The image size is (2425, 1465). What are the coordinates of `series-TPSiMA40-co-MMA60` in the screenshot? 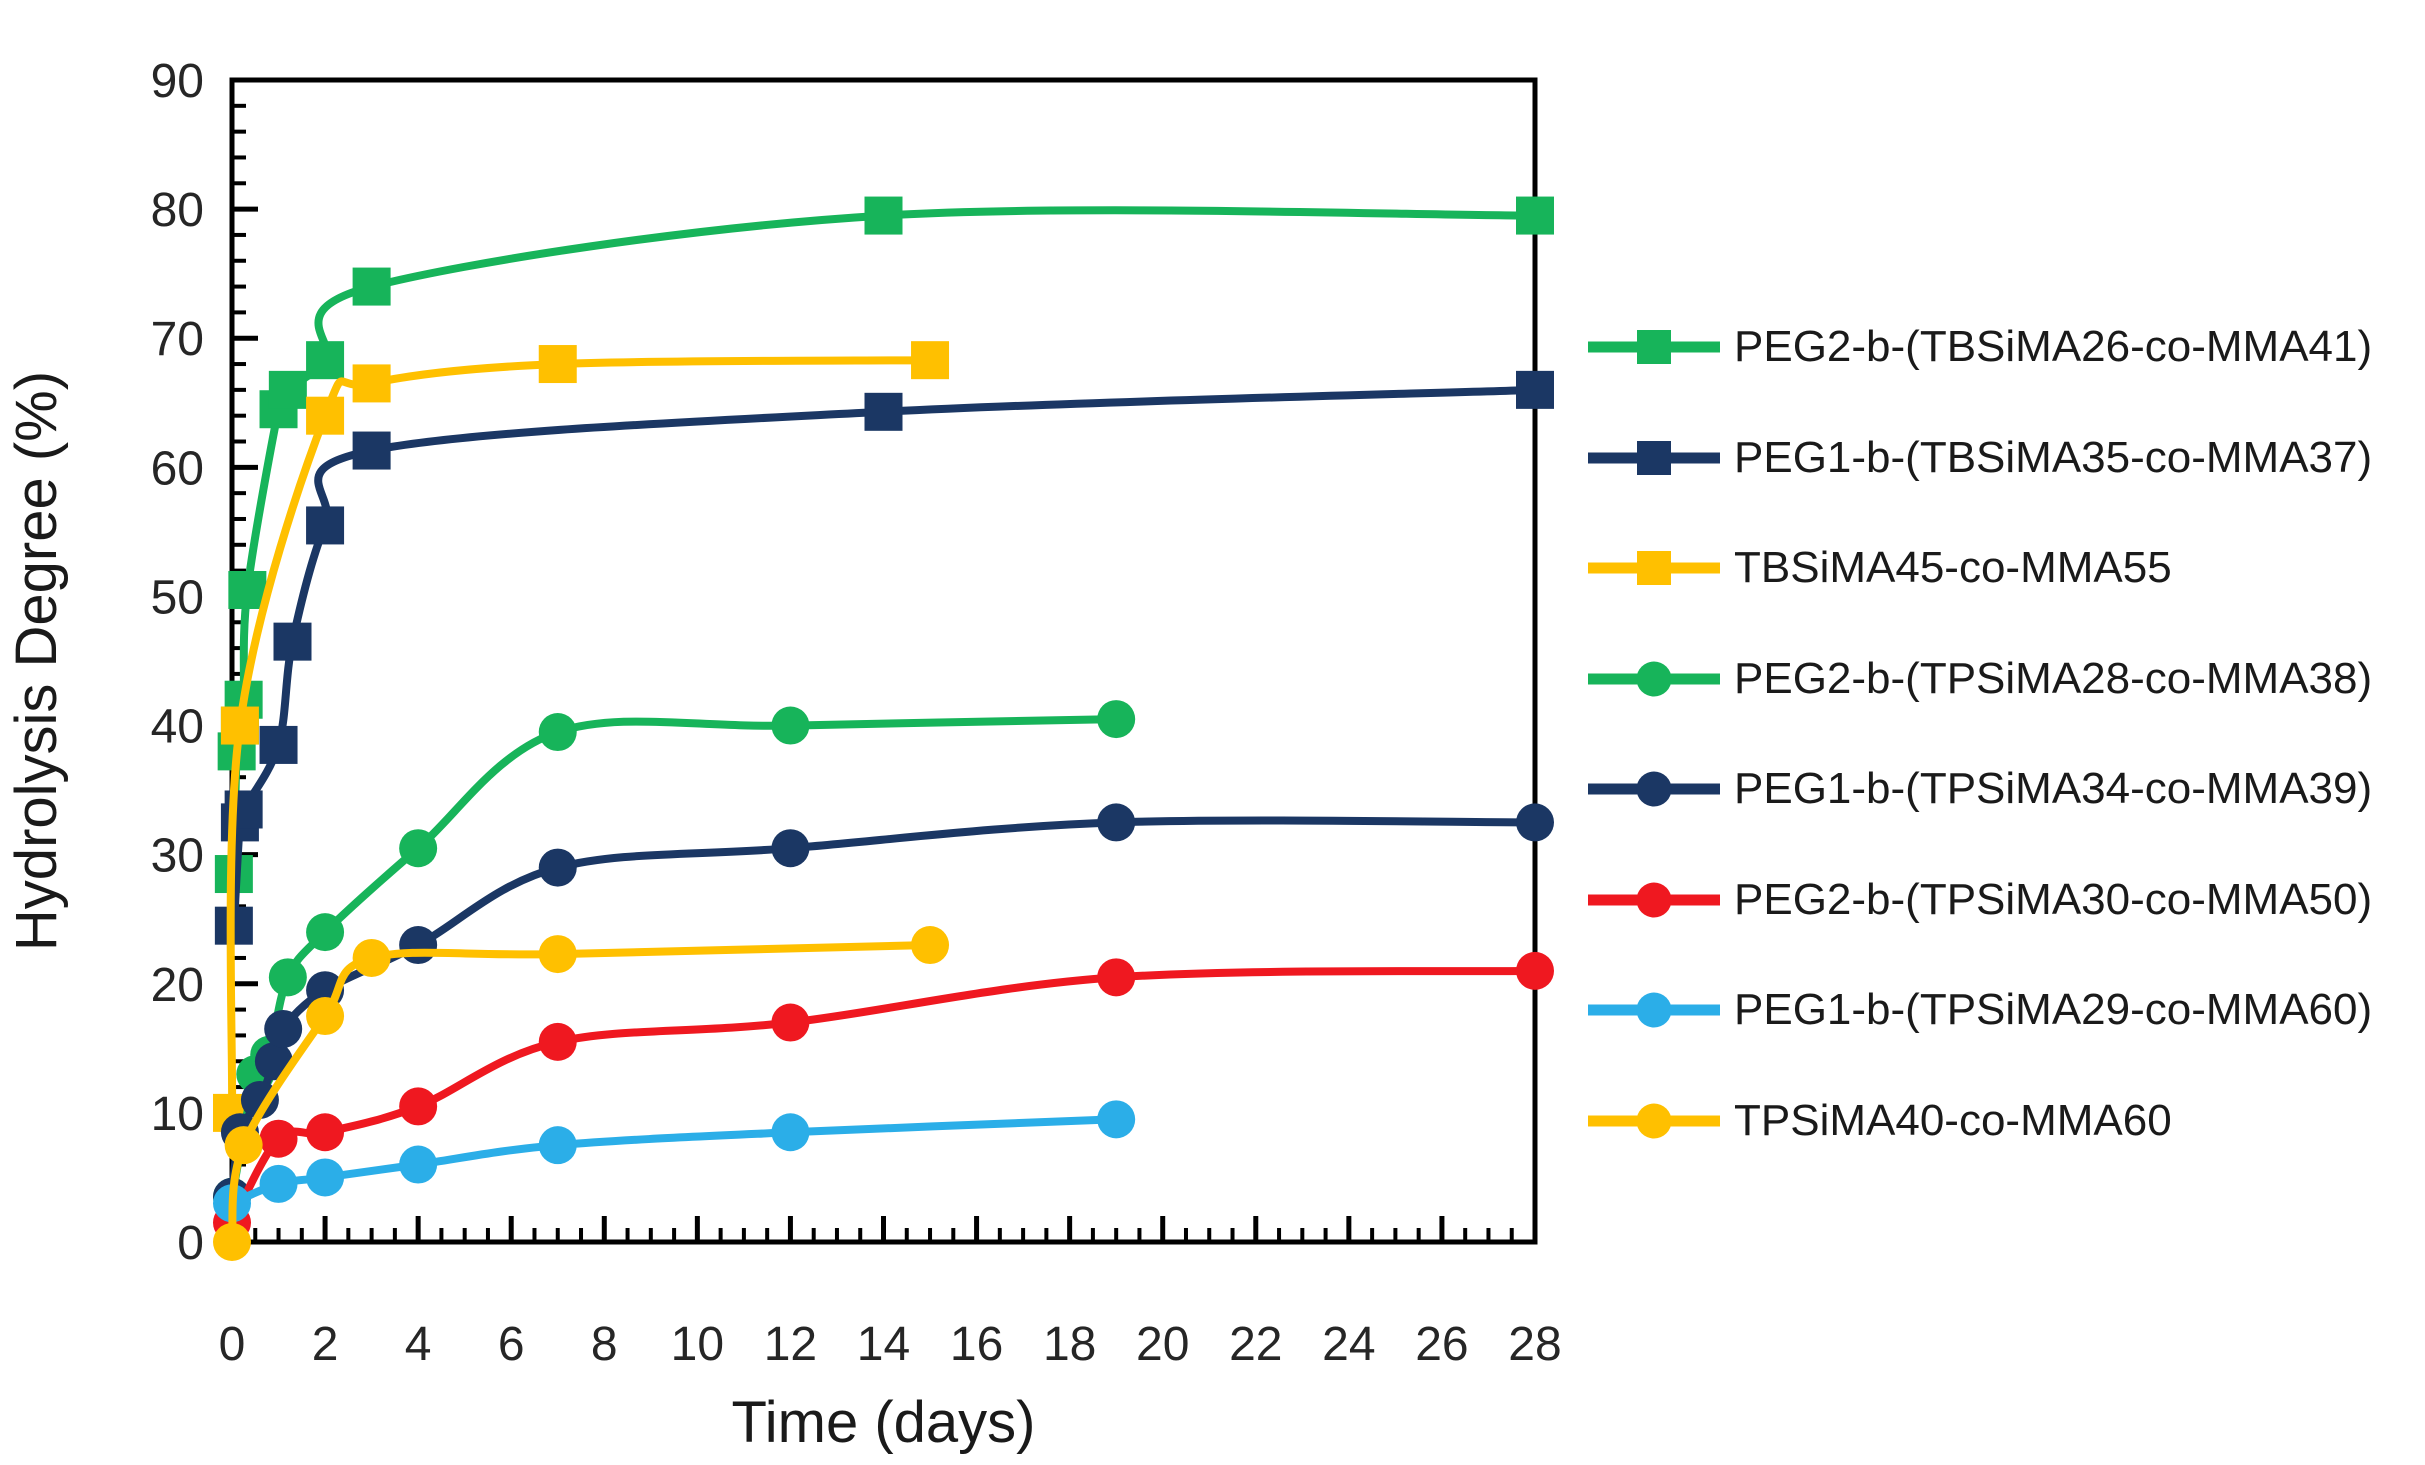 It's located at (581, 1093).